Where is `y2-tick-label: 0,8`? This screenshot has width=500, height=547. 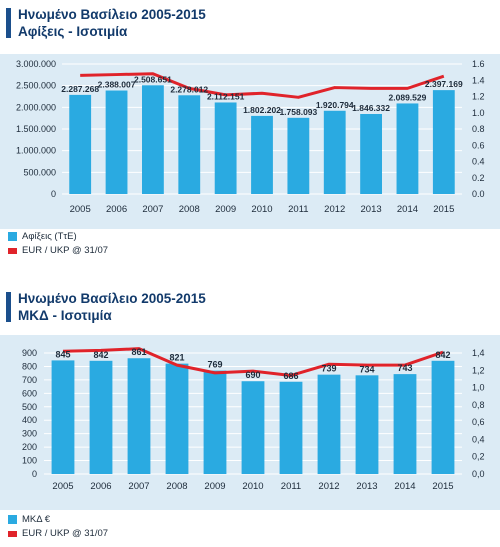
y2-tick-label: 0,8 is located at coordinates (478, 405).